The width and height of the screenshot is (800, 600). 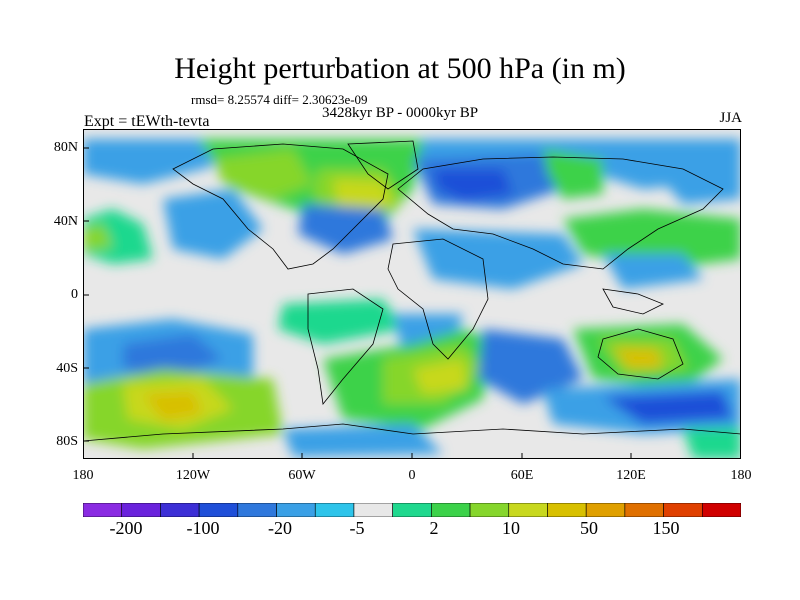 I want to click on colorbar-label: -200, so click(x=126, y=528).